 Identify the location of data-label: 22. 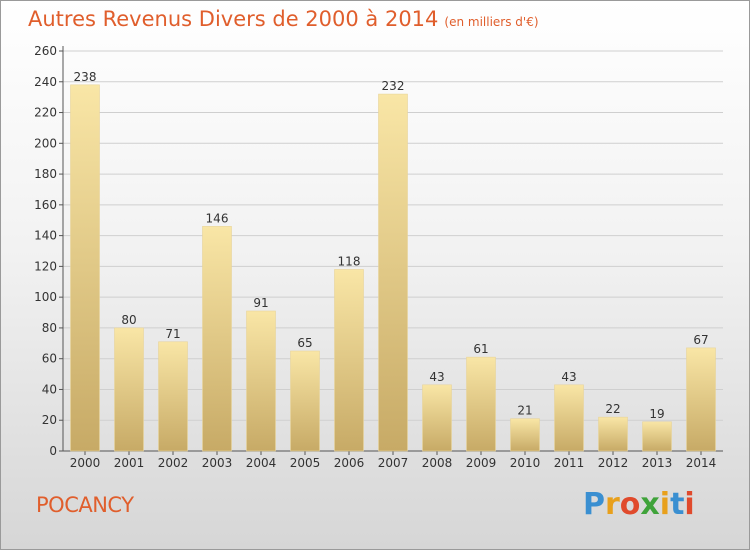
(612, 409).